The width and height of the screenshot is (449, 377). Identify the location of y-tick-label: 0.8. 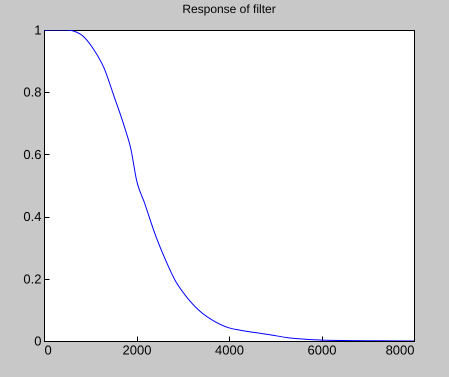
(32, 92).